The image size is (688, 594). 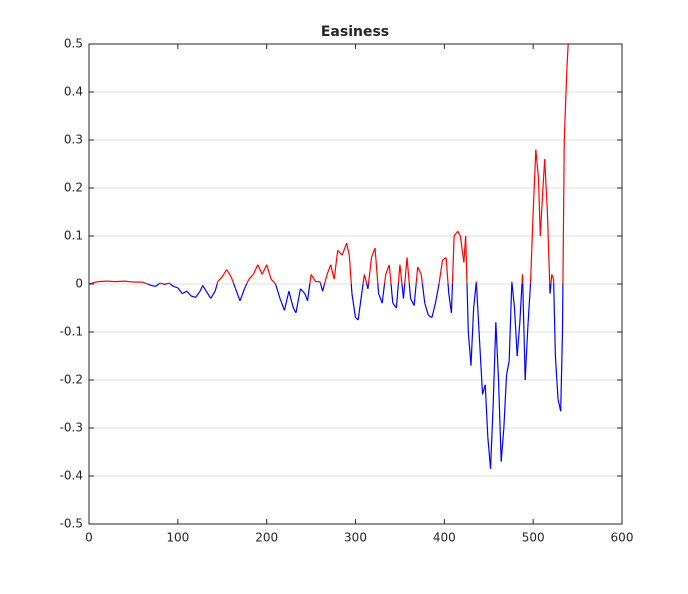 I want to click on x-tick-label: 500, so click(x=533, y=538).